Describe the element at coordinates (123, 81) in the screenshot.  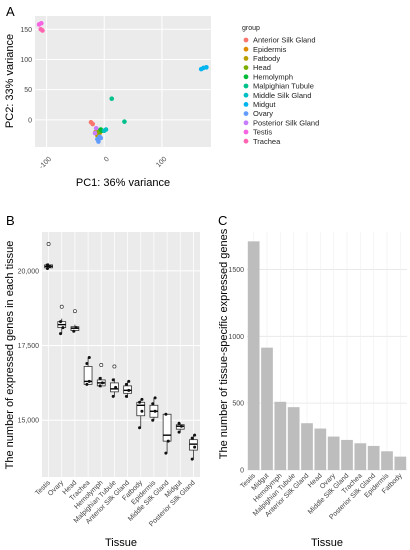
I see `pca-plot-background` at that location.